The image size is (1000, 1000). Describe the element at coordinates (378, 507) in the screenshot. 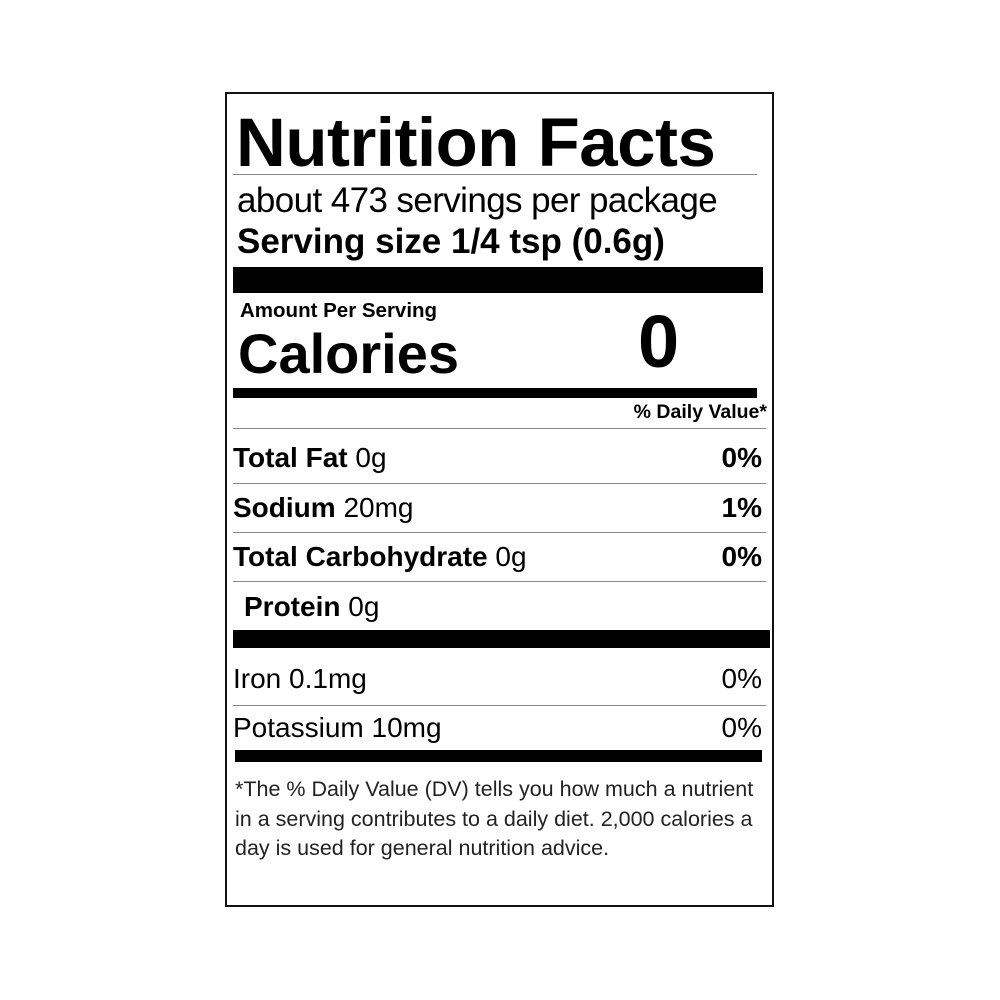

I see `nutrient-amount: 20mg` at that location.